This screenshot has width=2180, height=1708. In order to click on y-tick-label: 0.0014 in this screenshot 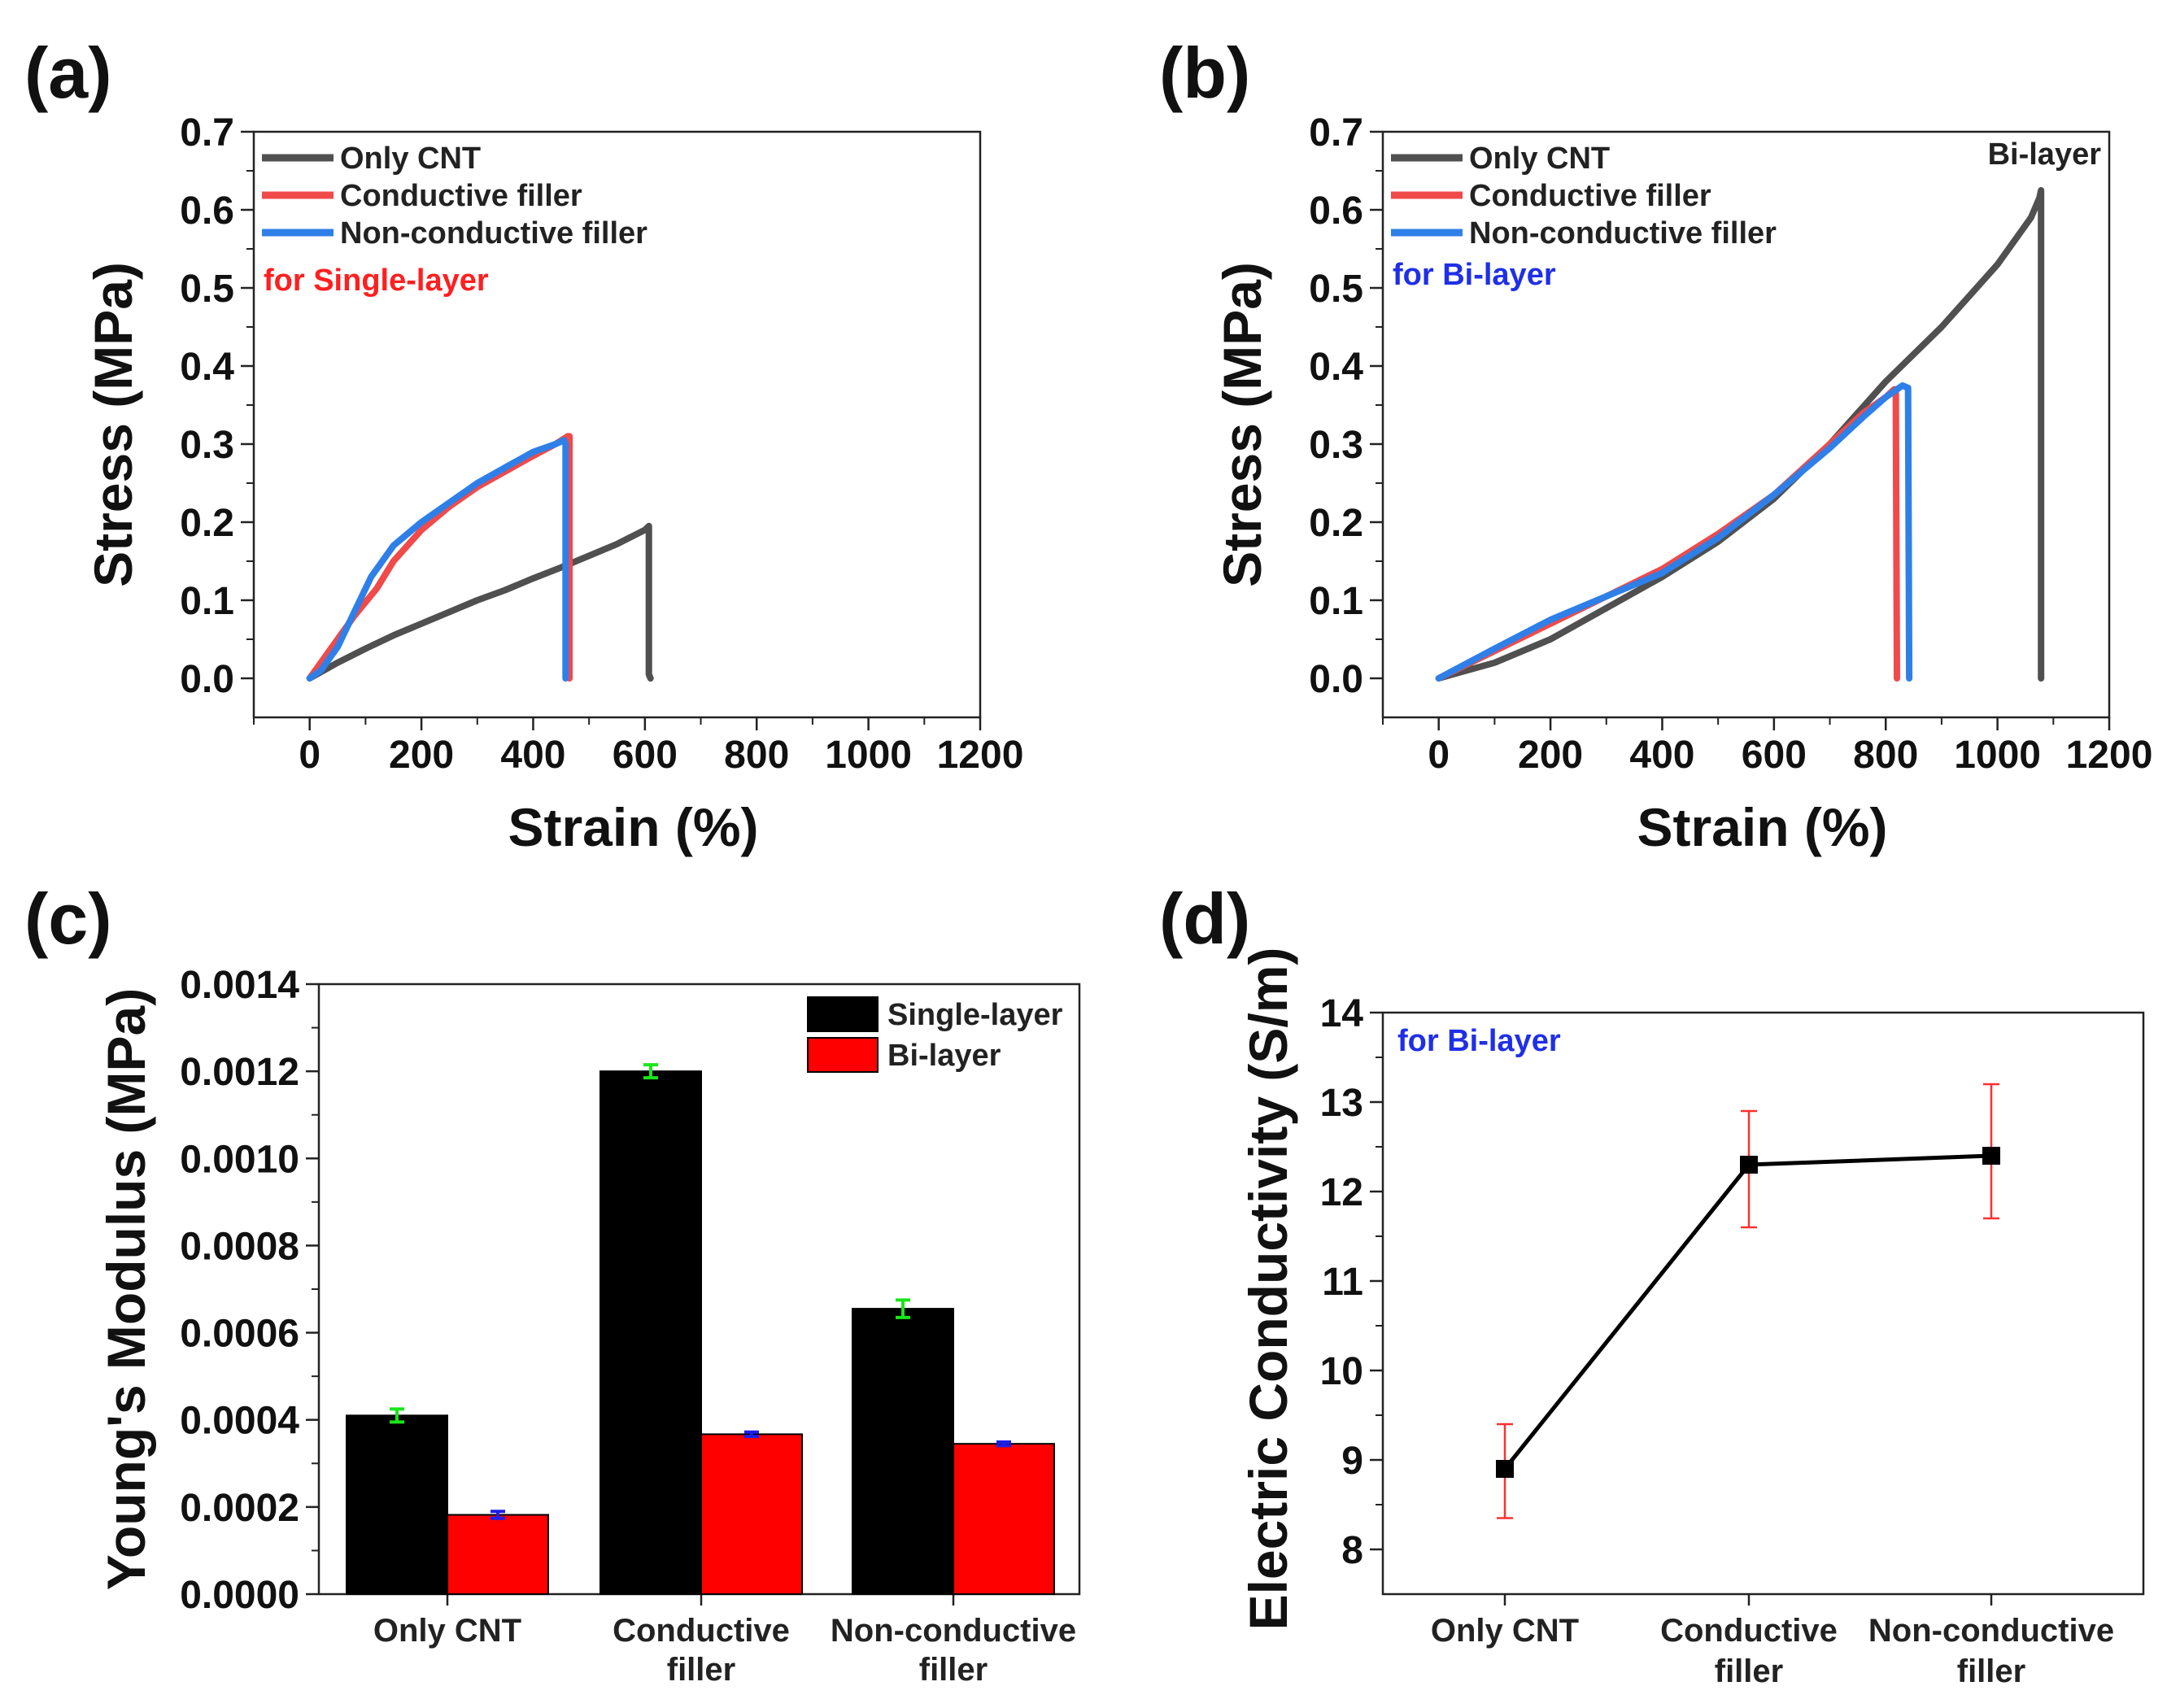, I will do `click(239, 986)`.